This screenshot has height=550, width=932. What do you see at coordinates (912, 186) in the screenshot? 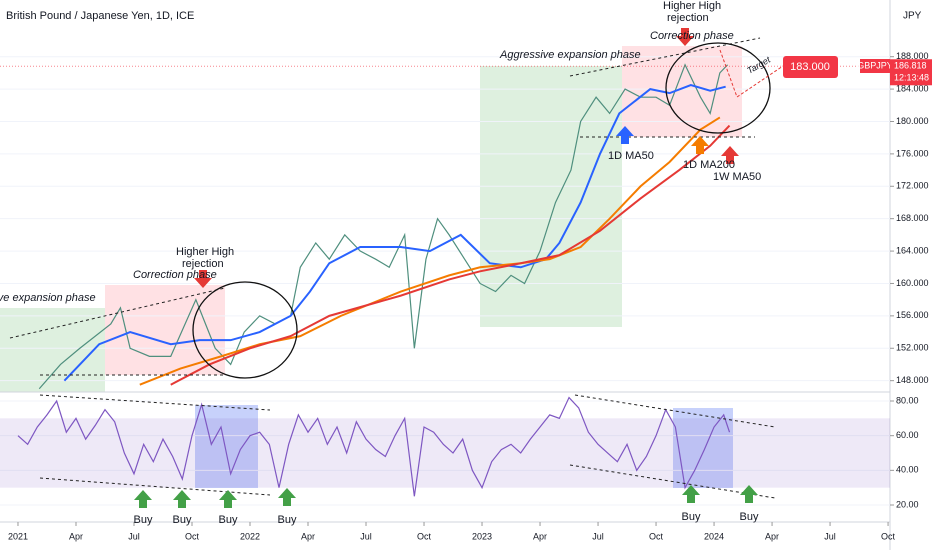
I see `y-tick-label: 172.000` at bounding box center [912, 186].